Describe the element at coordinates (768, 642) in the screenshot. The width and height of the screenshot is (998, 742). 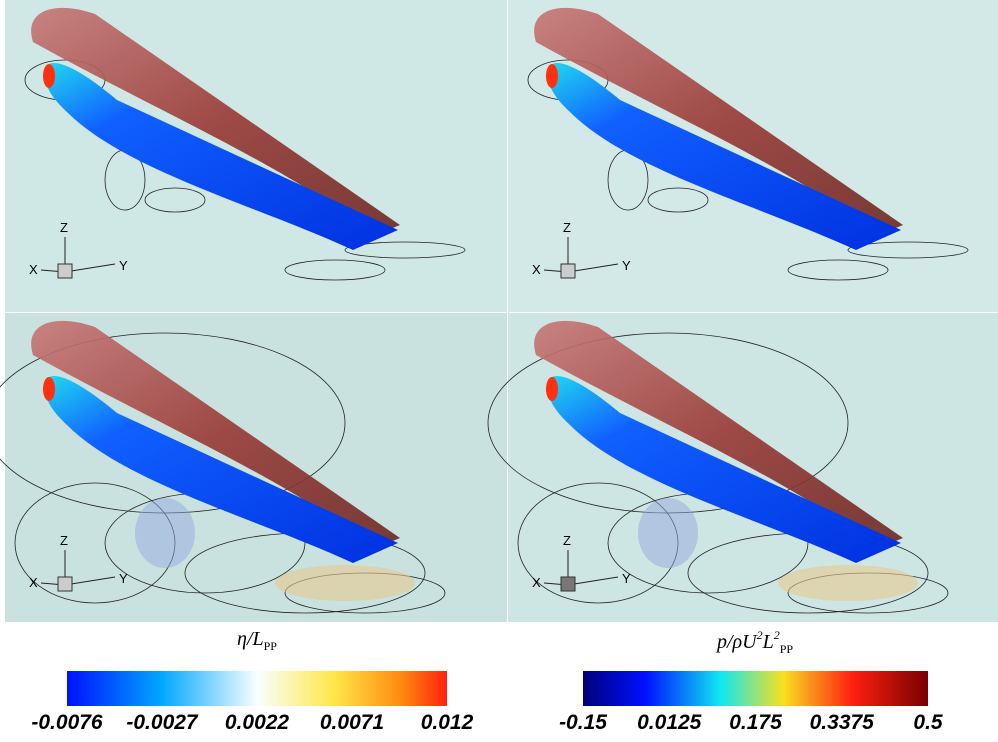
I see `label-part: L` at that location.